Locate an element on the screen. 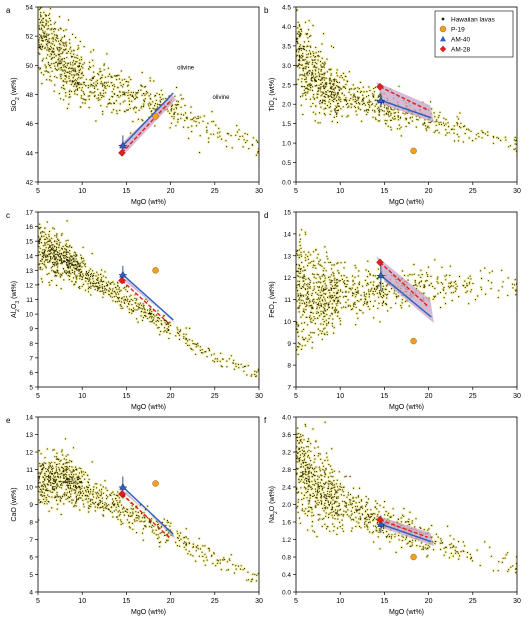  y-tick-label: 54 is located at coordinates (30, 8).